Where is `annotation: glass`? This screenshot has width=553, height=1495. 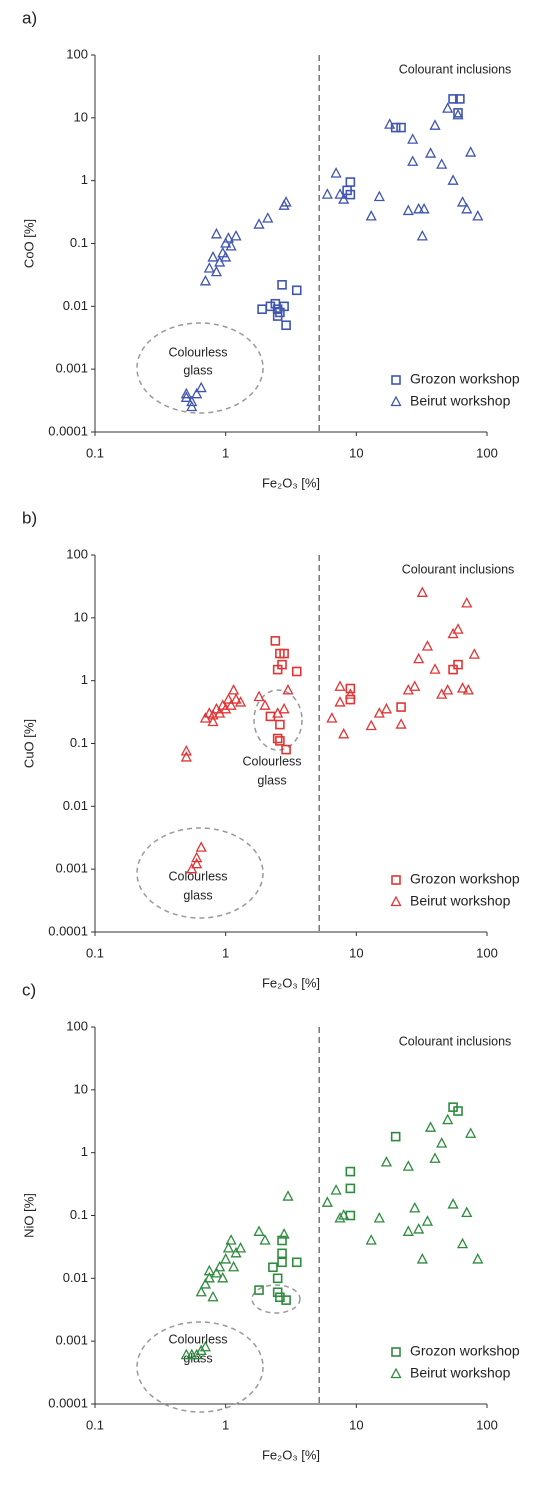
annotation: glass is located at coordinates (271, 780).